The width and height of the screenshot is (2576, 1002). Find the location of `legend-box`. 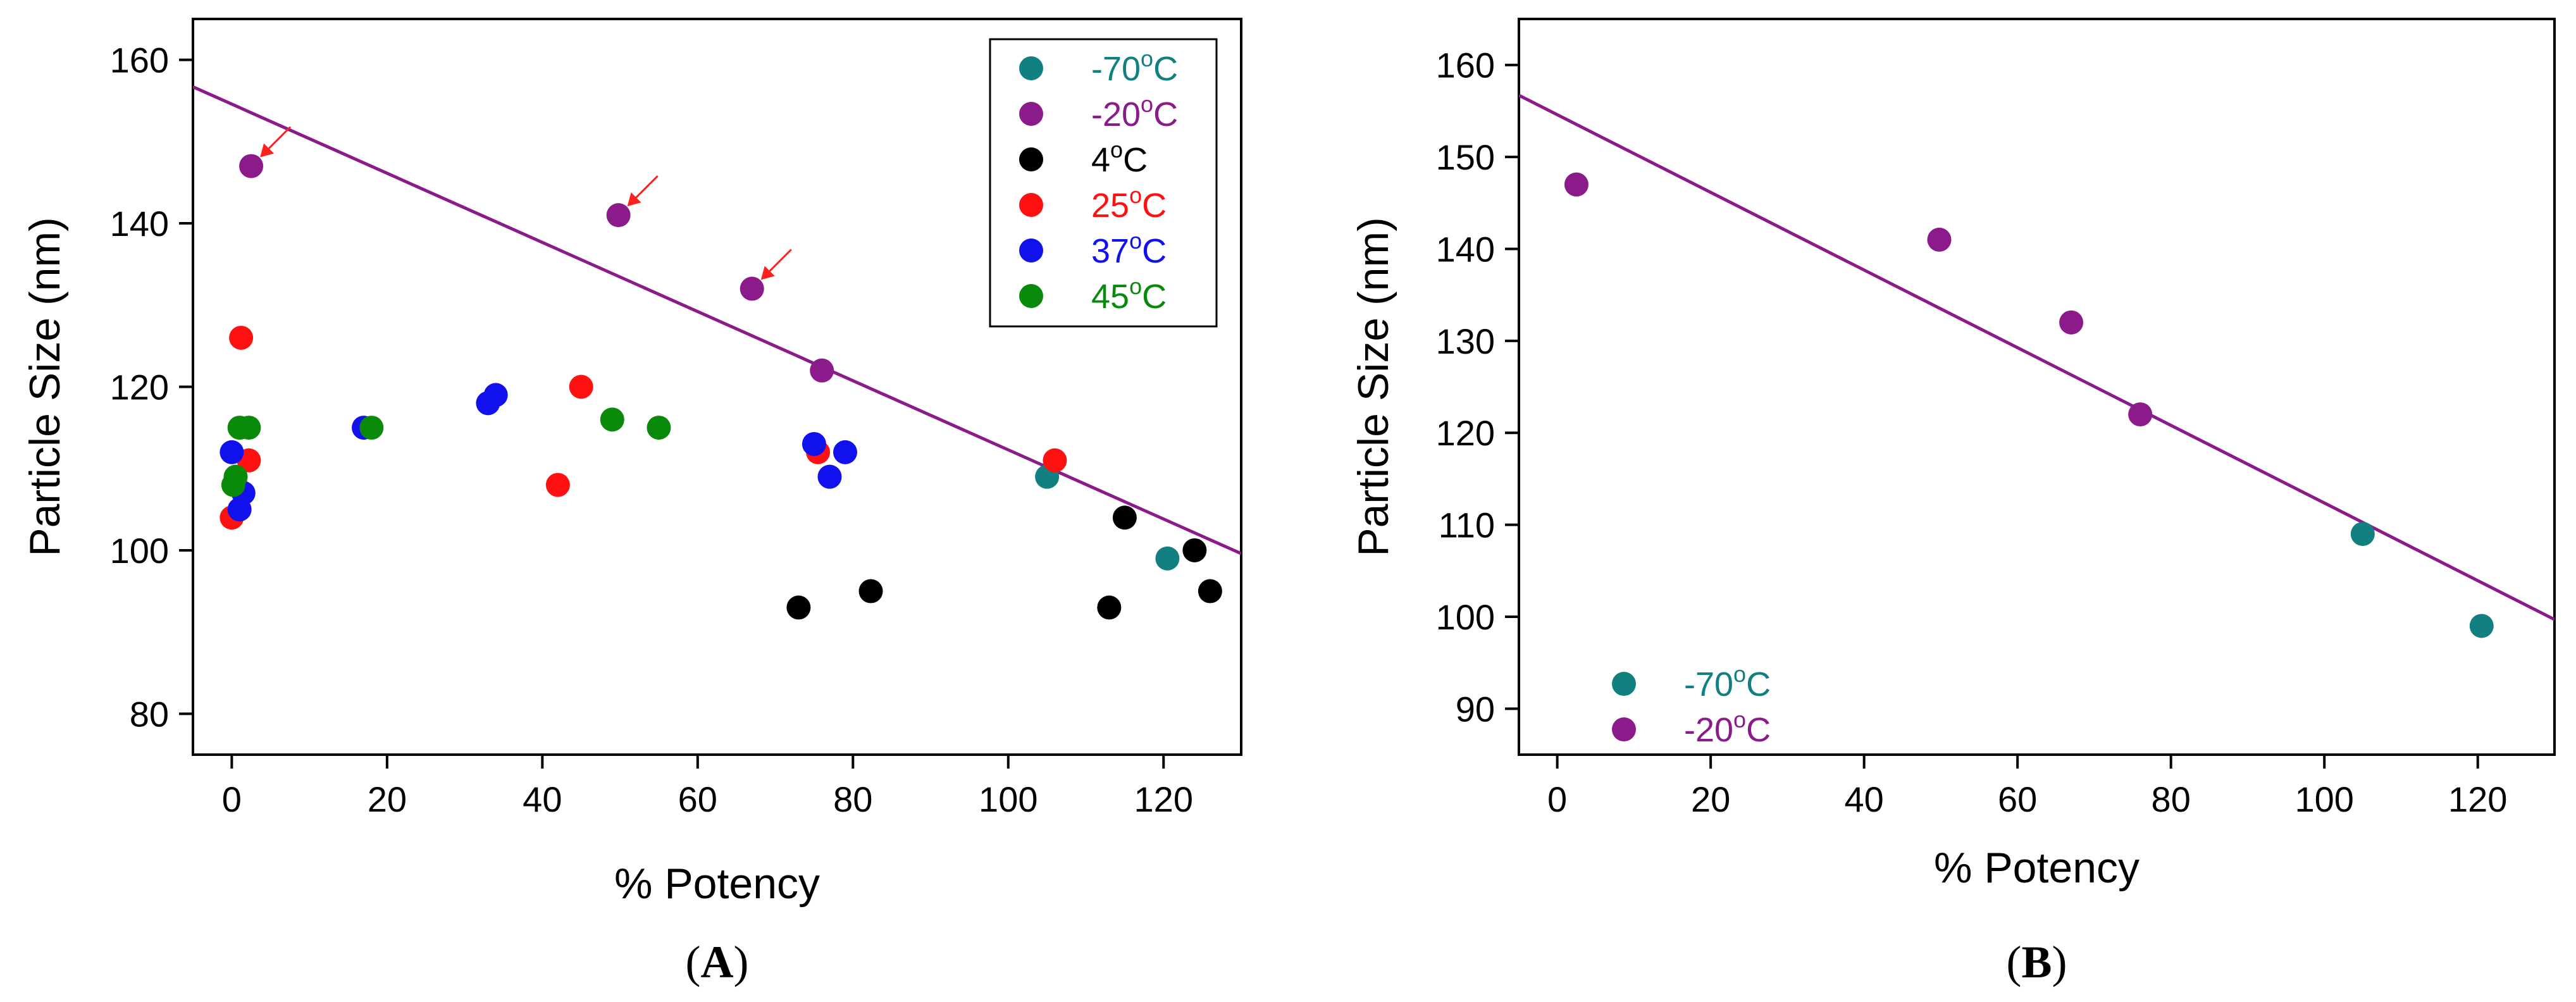

legend-box is located at coordinates (1104, 183).